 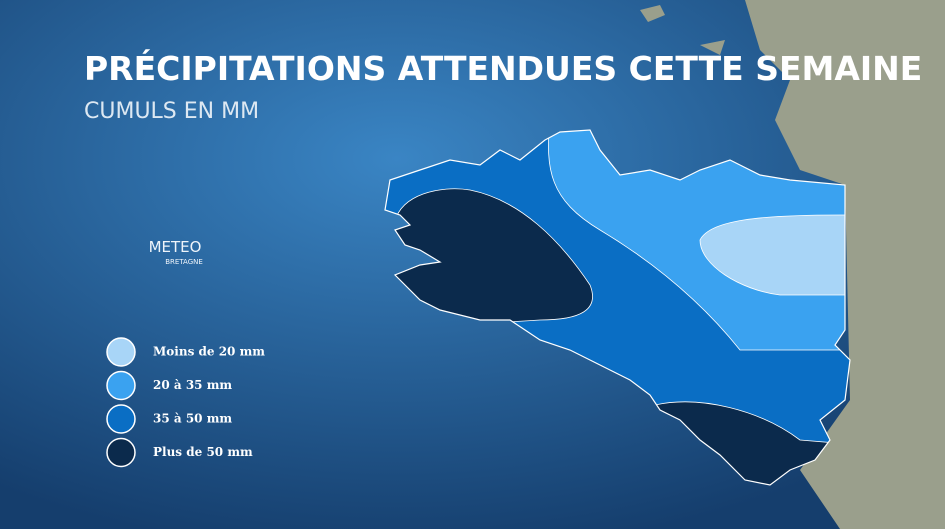 I want to click on logo-text: METEO, so click(x=175, y=247).